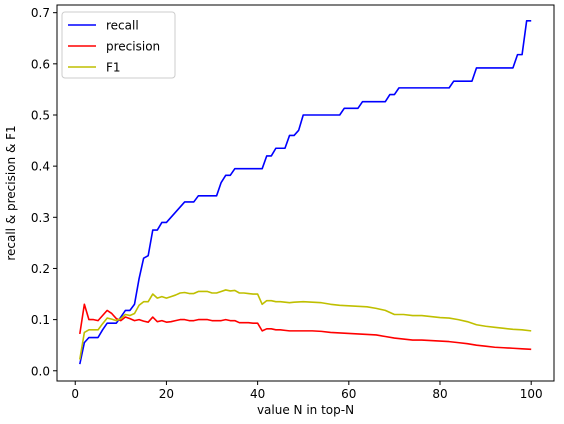  I want to click on x-tick-label: 20, so click(166, 394).